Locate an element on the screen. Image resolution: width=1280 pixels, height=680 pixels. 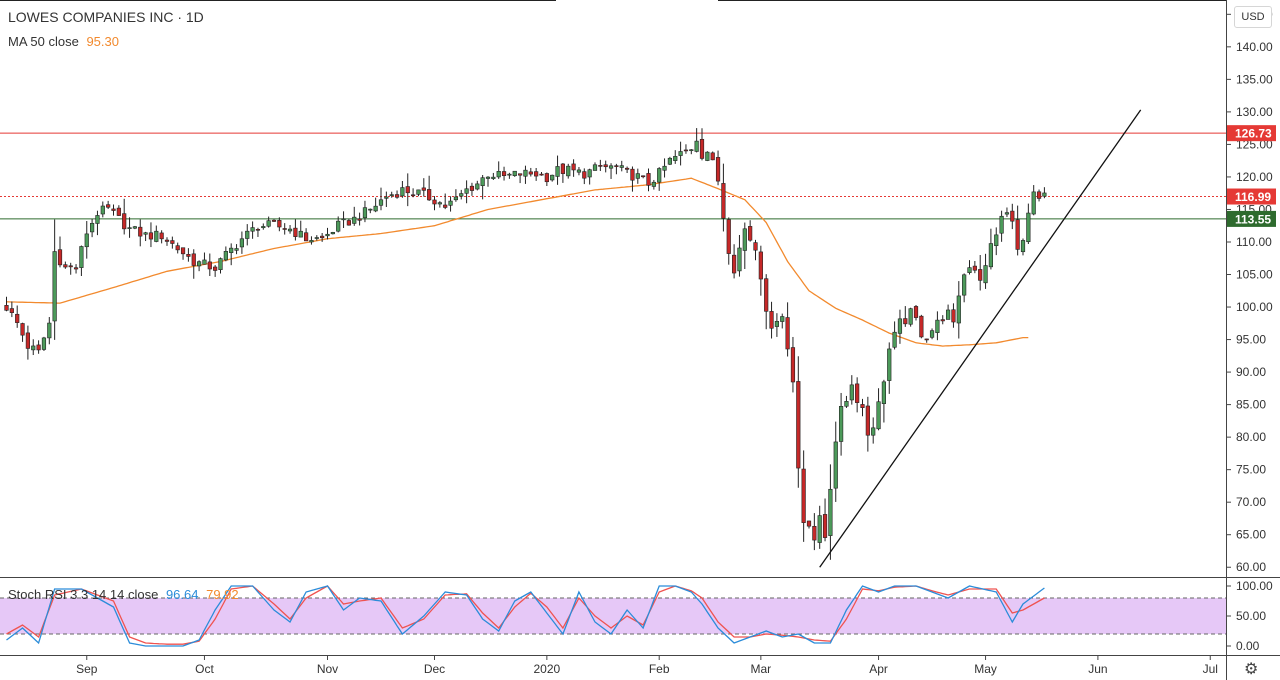
time-tick-label: Sep is located at coordinates (87, 669).